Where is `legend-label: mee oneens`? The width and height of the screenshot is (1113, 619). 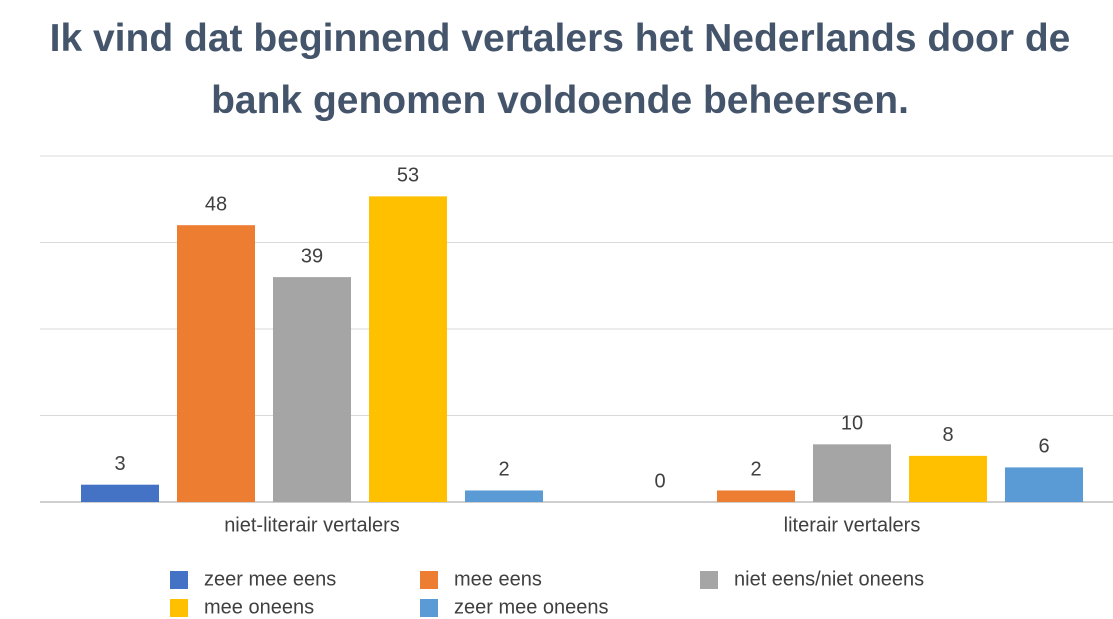
legend-label: mee oneens is located at coordinates (259, 607).